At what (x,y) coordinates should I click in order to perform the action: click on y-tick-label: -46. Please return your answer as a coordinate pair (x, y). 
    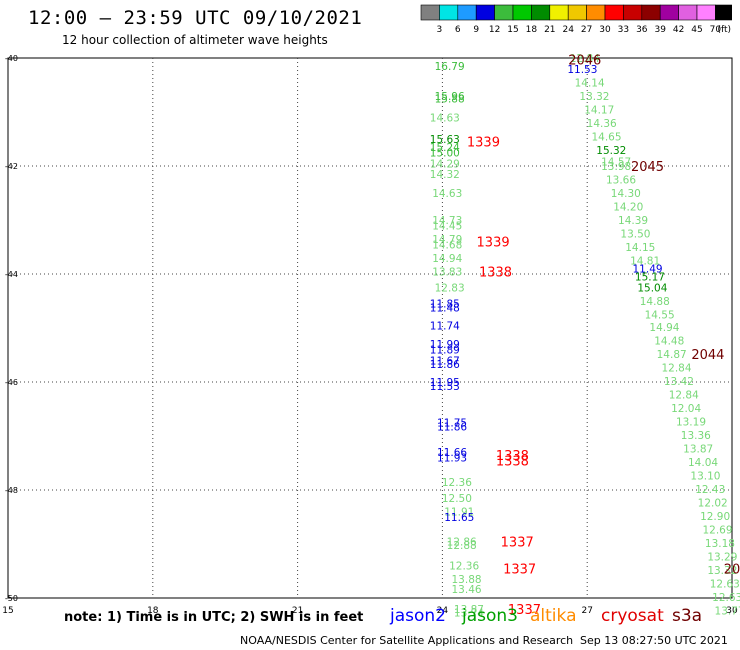
    Looking at the image, I should click on (11, 382).